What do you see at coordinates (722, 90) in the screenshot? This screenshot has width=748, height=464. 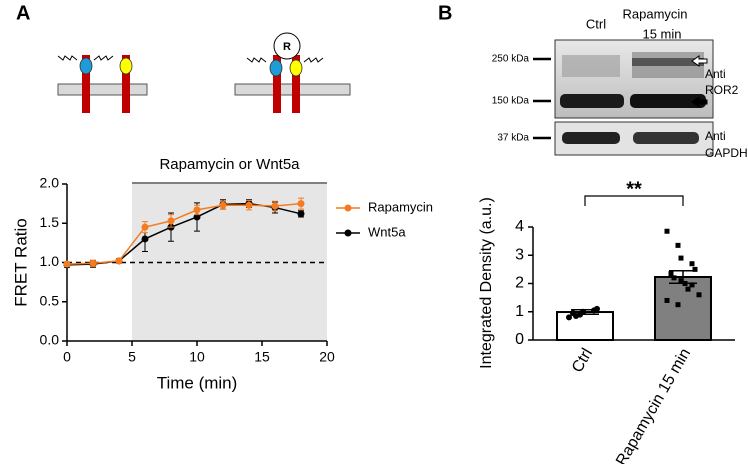 I see `antibody-label: ROR2` at bounding box center [722, 90].